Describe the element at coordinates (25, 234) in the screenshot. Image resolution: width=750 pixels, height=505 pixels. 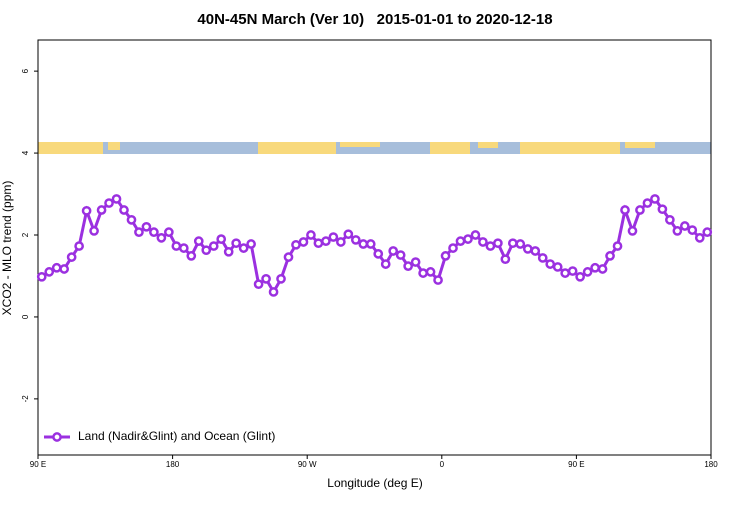
I see `y-tick-label: 2` at that location.